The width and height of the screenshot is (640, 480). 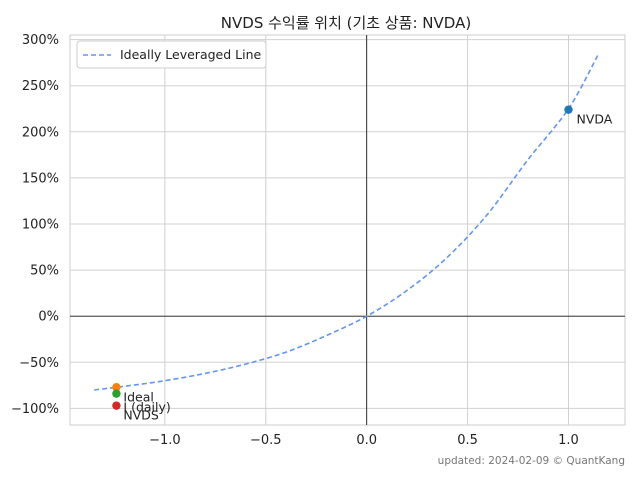 What do you see at coordinates (40, 225) in the screenshot?
I see `y-tick-label: 100%` at bounding box center [40, 225].